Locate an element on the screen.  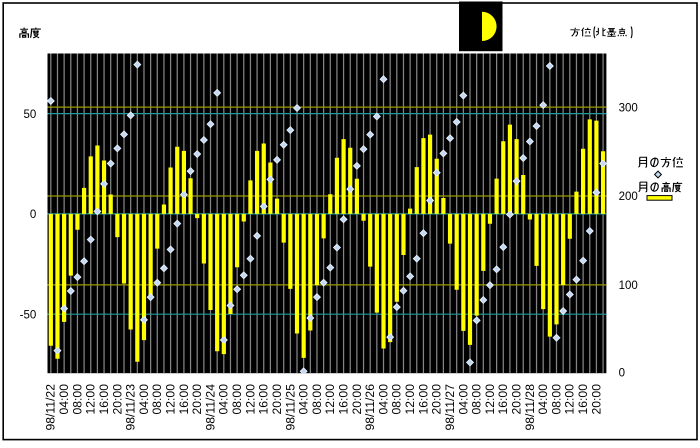
svg-text: -50 is located at coordinates (28, 315).